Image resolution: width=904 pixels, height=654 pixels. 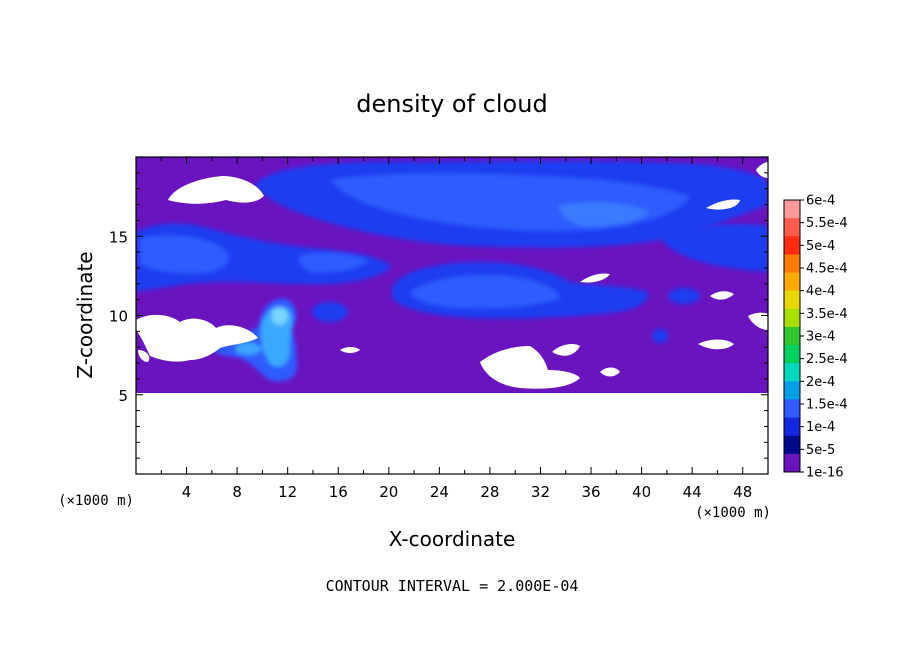 What do you see at coordinates (714, 248) in the screenshot?
I see `right-cloud-layer` at bounding box center [714, 248].